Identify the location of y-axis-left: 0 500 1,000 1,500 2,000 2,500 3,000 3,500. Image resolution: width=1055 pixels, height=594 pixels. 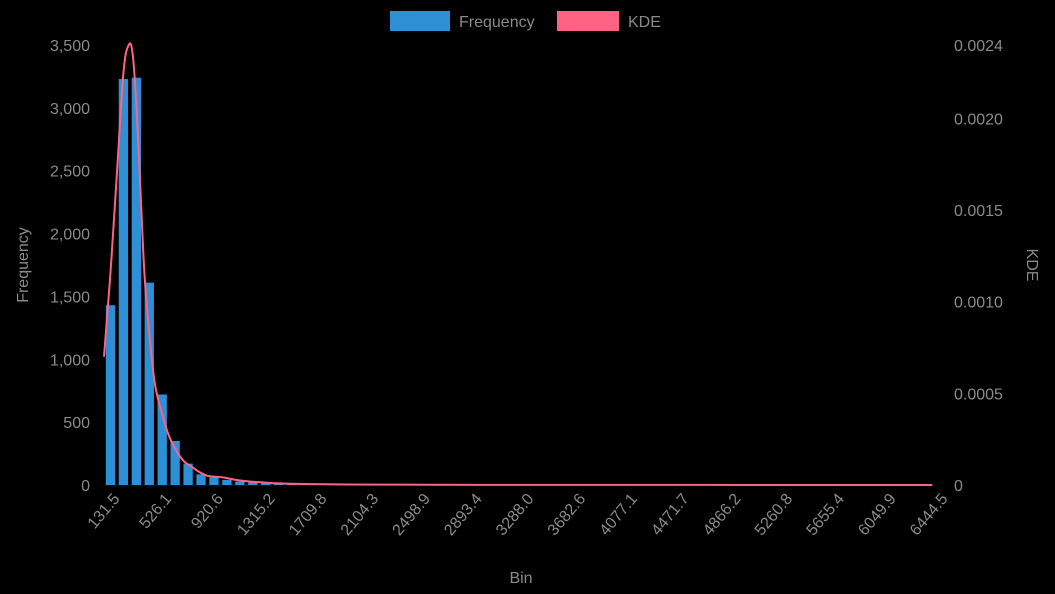
(70, 266).